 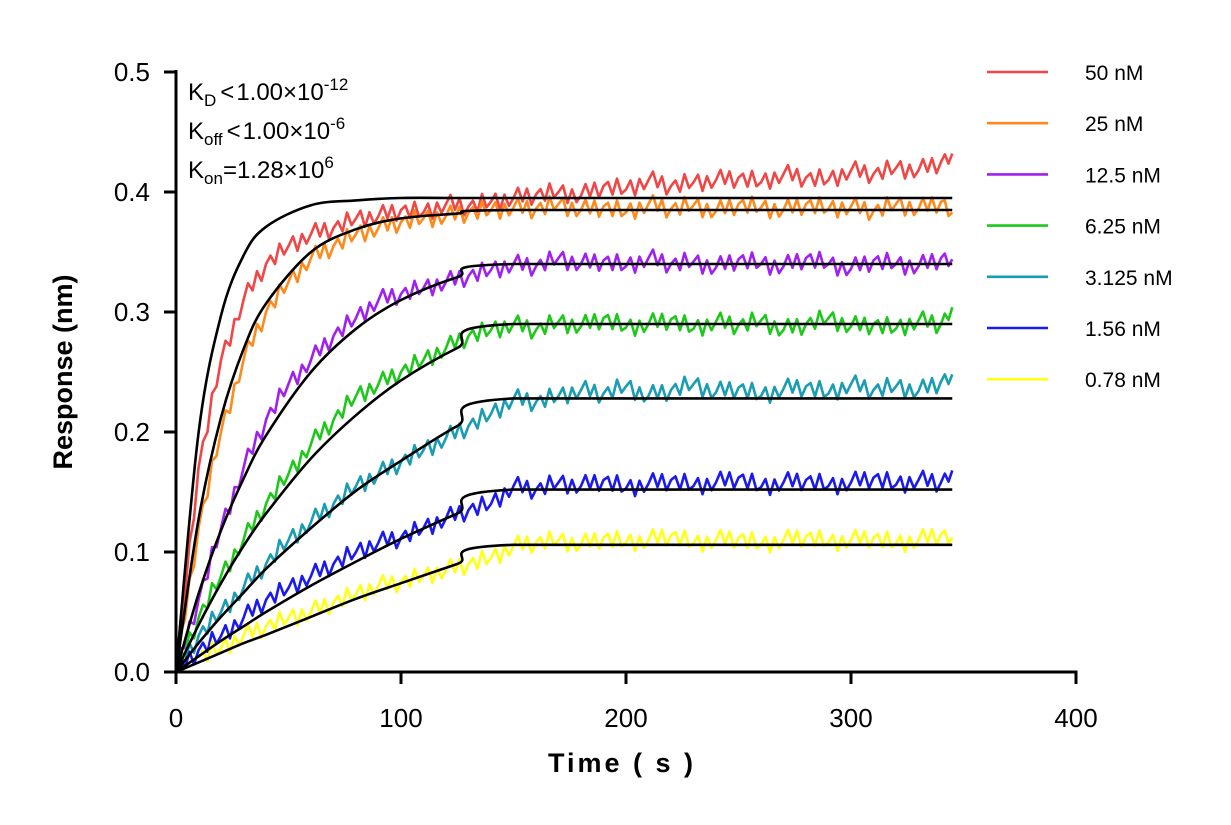 I want to click on y-tick-label: 0.4, so click(x=132, y=192).